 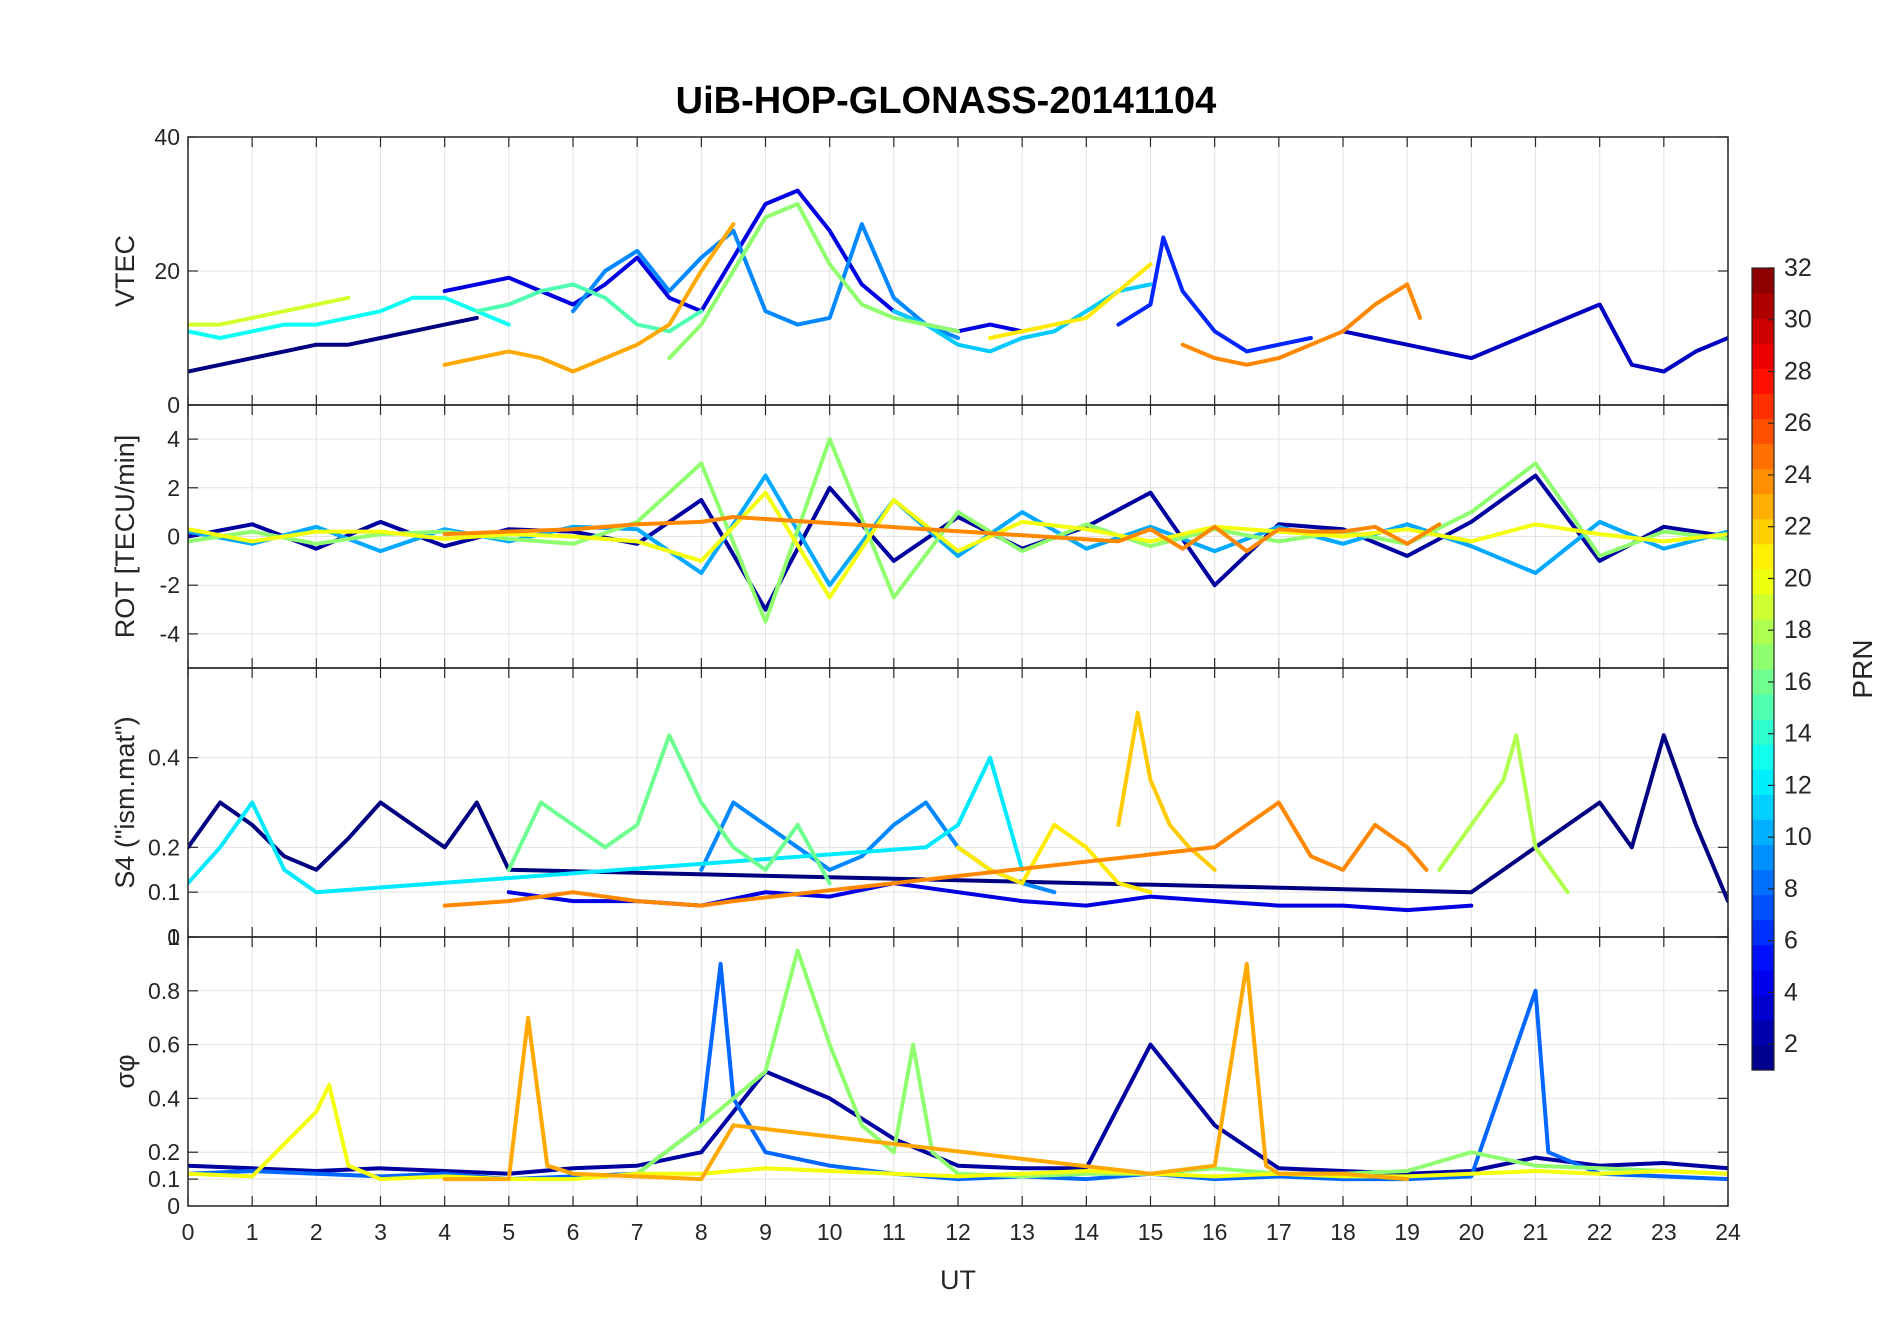 What do you see at coordinates (164, 1179) in the screenshot?
I see `y-tick-label: 0.1` at bounding box center [164, 1179].